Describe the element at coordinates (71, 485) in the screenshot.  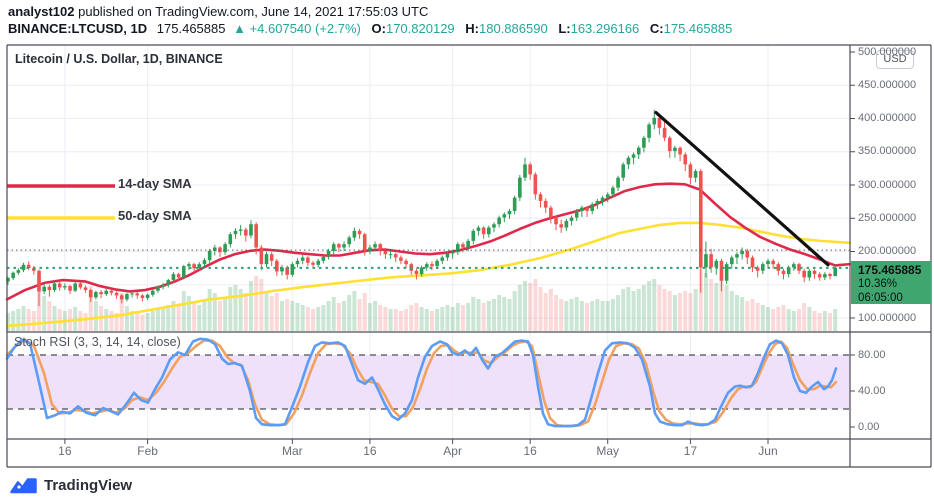
I see `footer-brand: TradingView` at that location.